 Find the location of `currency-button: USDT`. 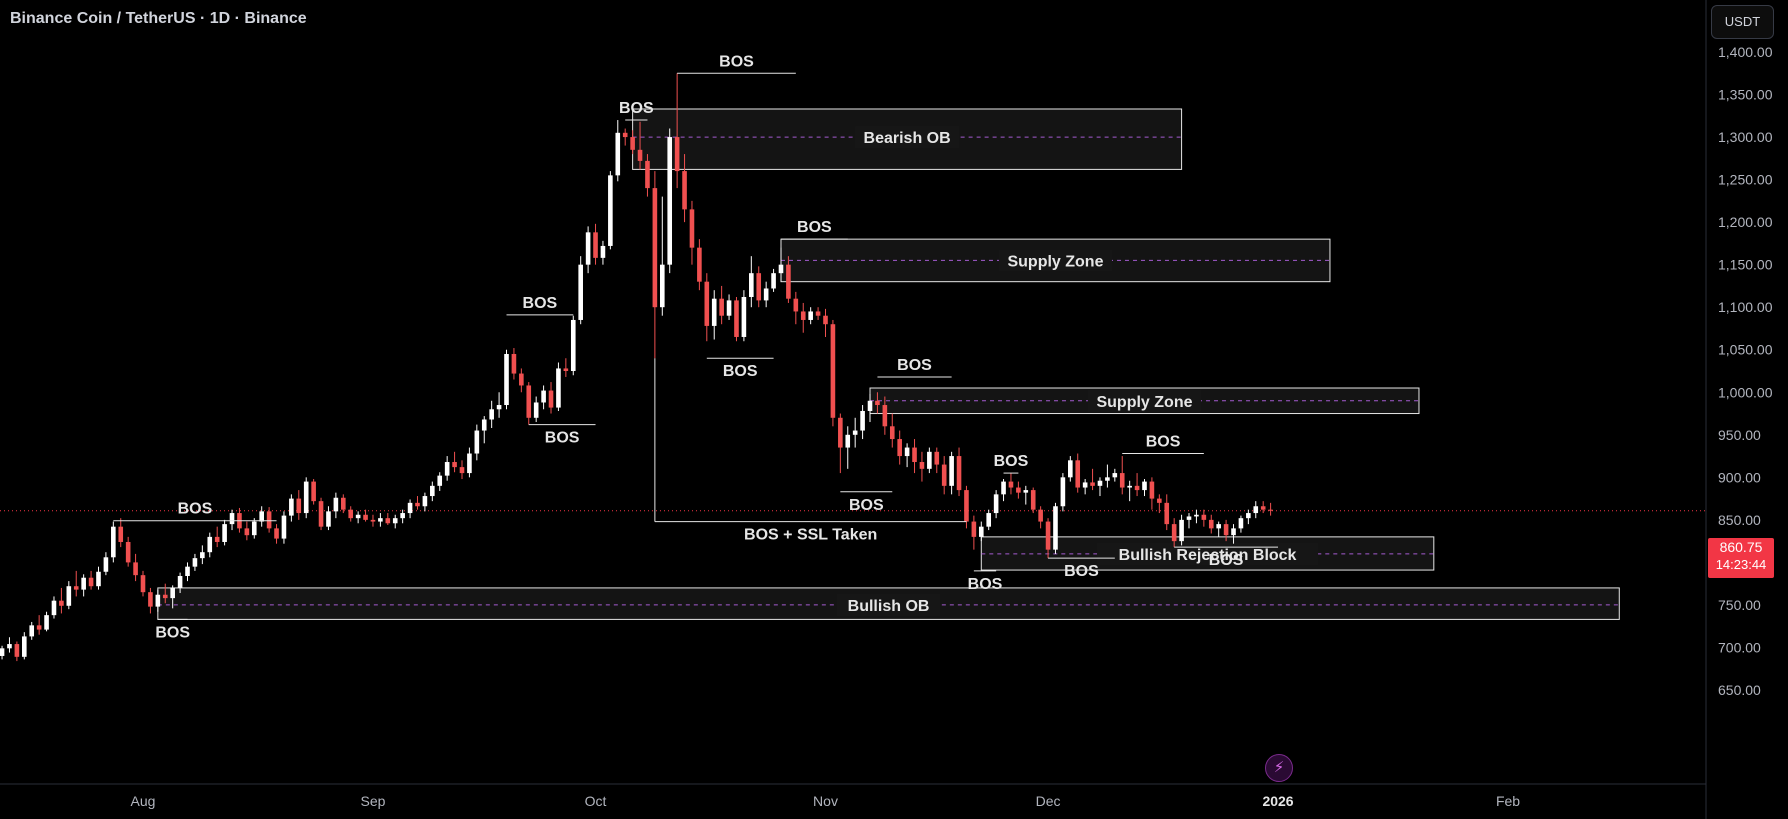

currency-button: USDT is located at coordinates (1742, 22).